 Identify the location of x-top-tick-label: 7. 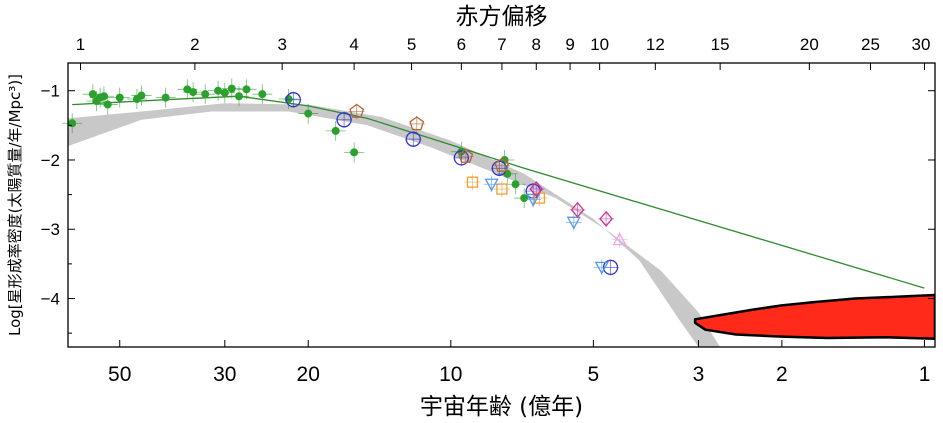
(501, 44).